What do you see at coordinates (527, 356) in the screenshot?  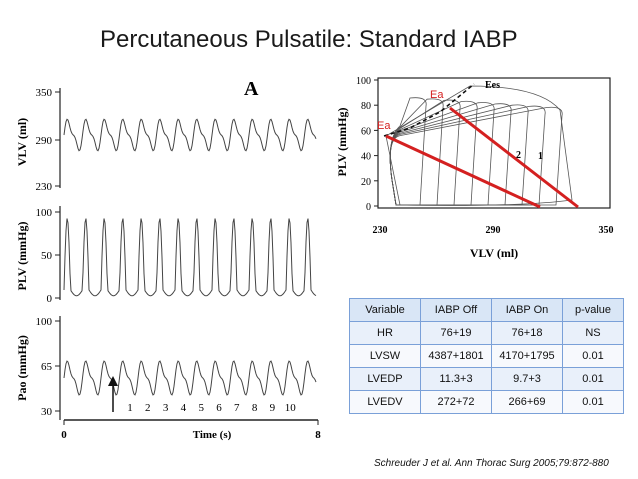 I see `table-cell: 4170+1795` at bounding box center [527, 356].